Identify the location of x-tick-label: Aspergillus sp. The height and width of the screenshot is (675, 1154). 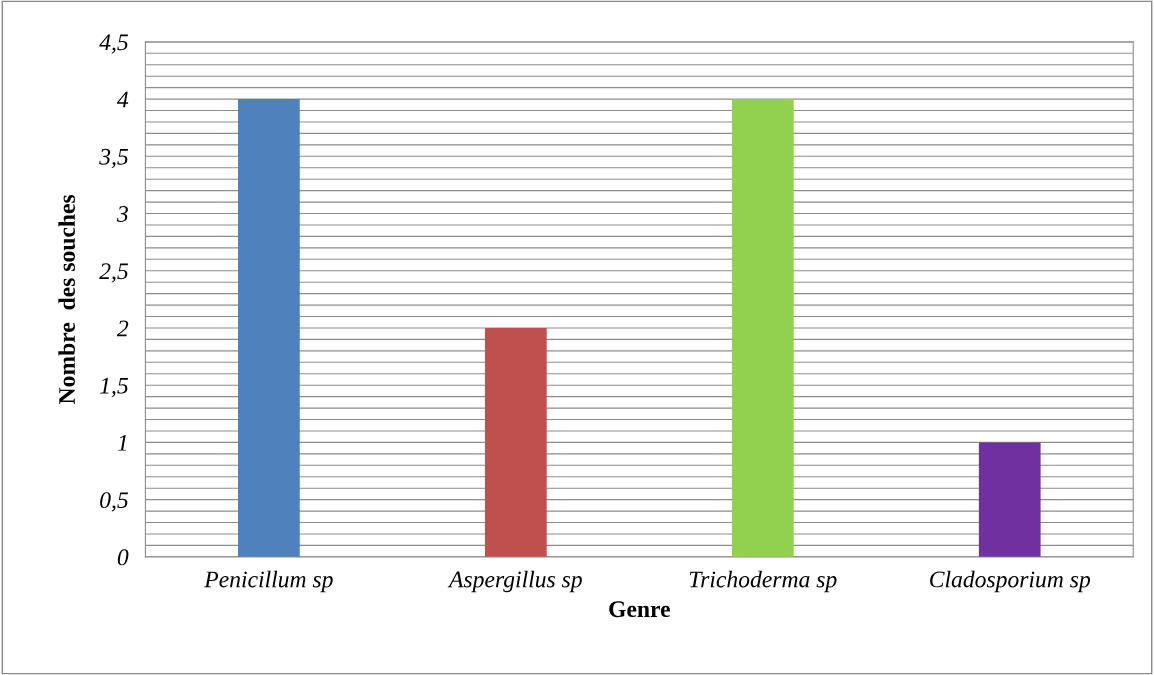
(514, 581).